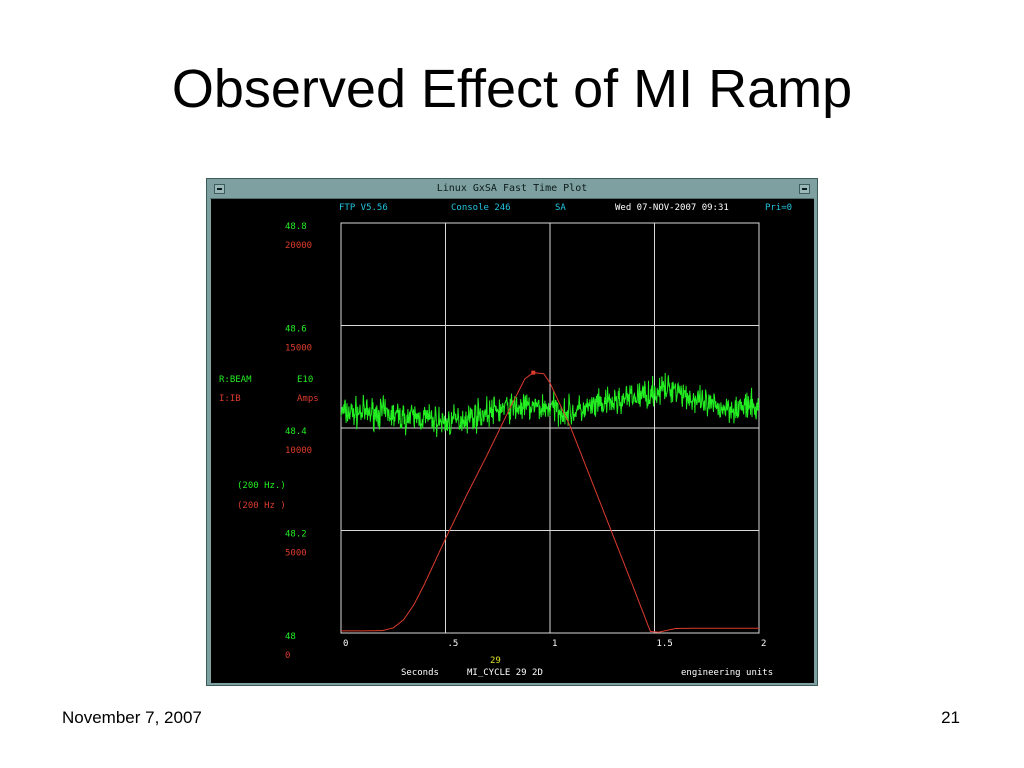 The width and height of the screenshot is (1024, 768). What do you see at coordinates (296, 432) in the screenshot?
I see `y-tick-label-green: 48.4` at bounding box center [296, 432].